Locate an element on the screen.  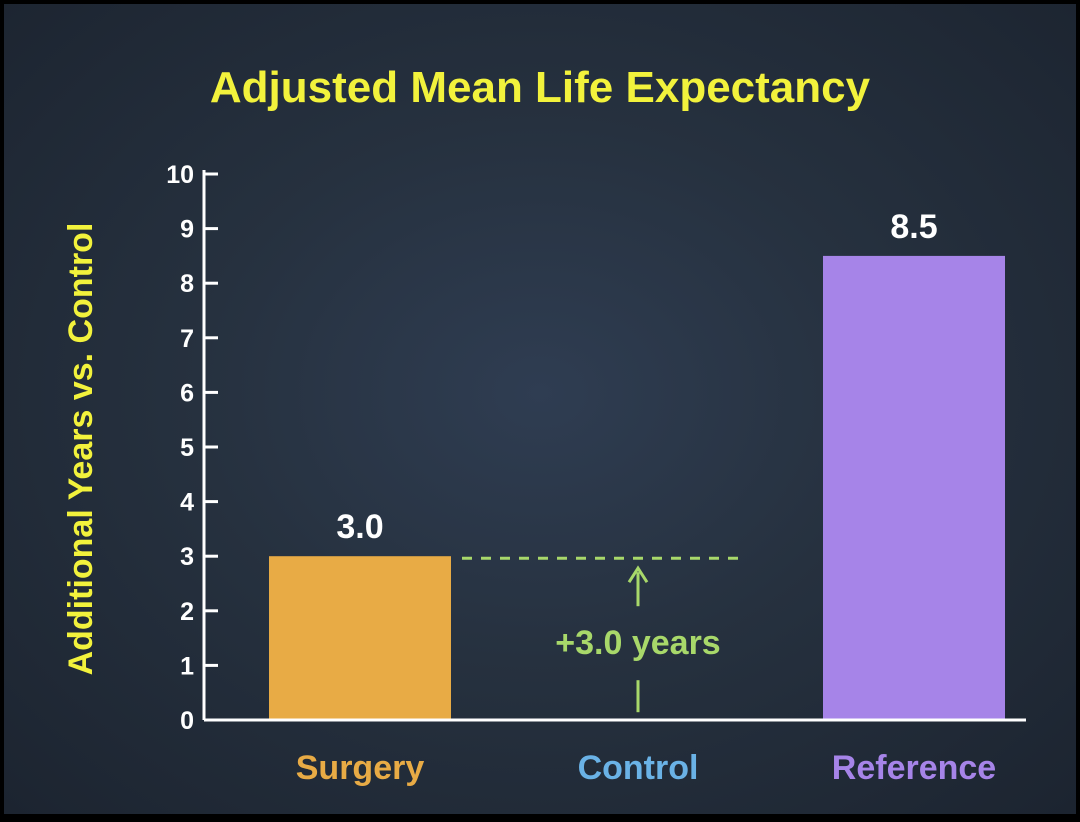
y-tick-label: 0 is located at coordinates (187, 721).